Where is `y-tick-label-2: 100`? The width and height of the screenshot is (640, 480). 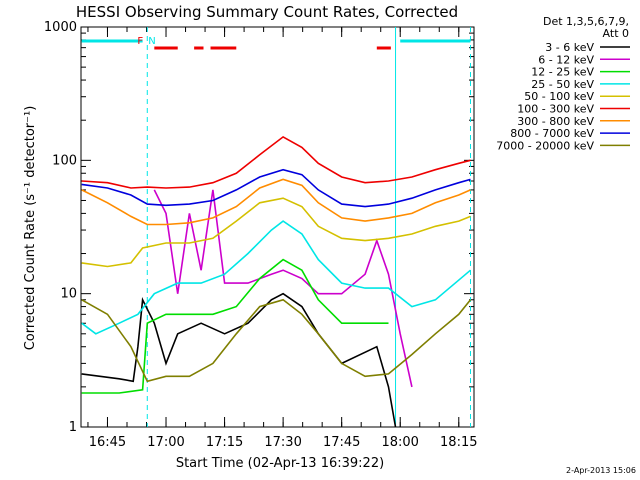 y-tick-label-2: 100 is located at coordinates (64, 160).